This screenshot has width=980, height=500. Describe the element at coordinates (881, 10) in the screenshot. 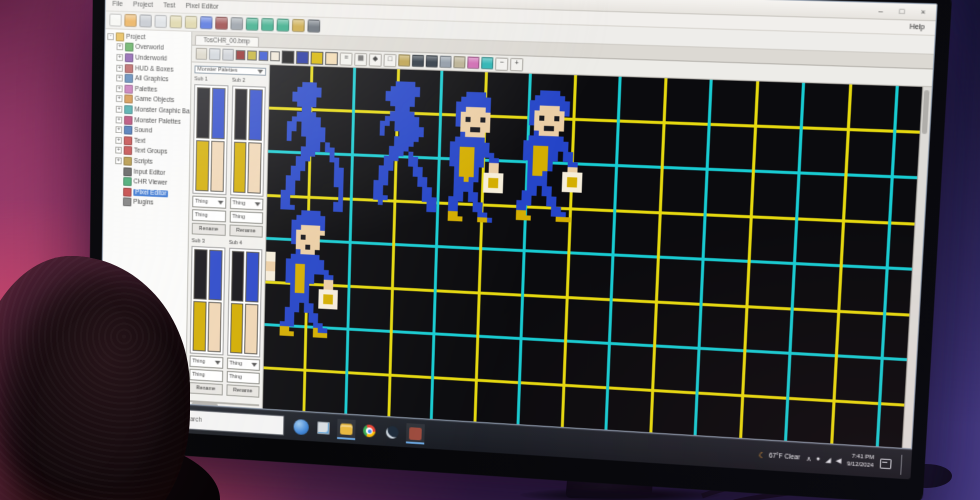

I see `minimize-button: –` at that location.